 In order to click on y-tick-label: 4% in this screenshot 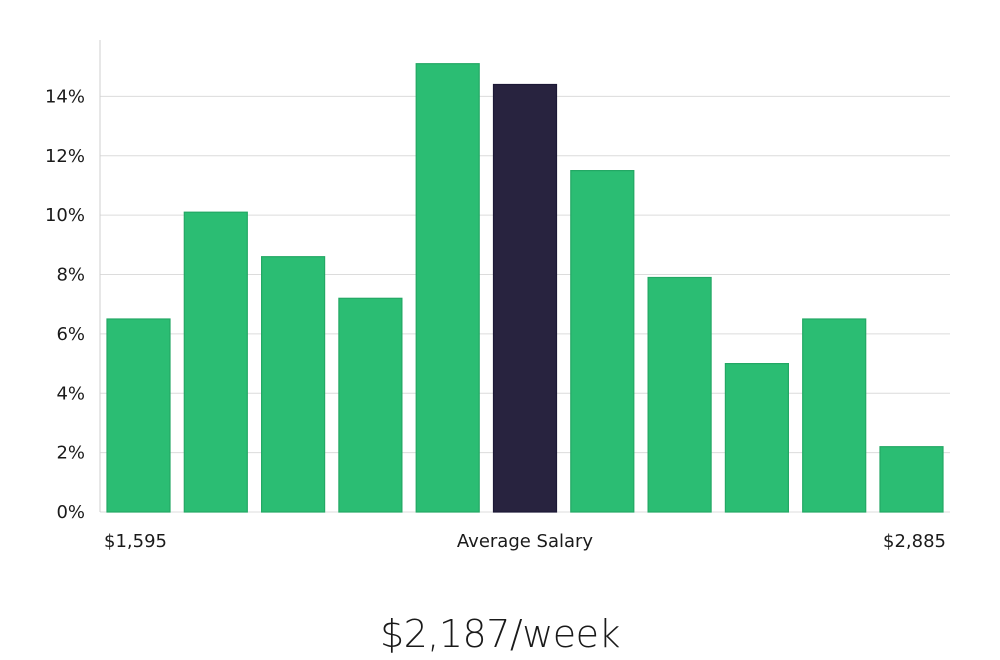, I will do `click(70, 393)`.